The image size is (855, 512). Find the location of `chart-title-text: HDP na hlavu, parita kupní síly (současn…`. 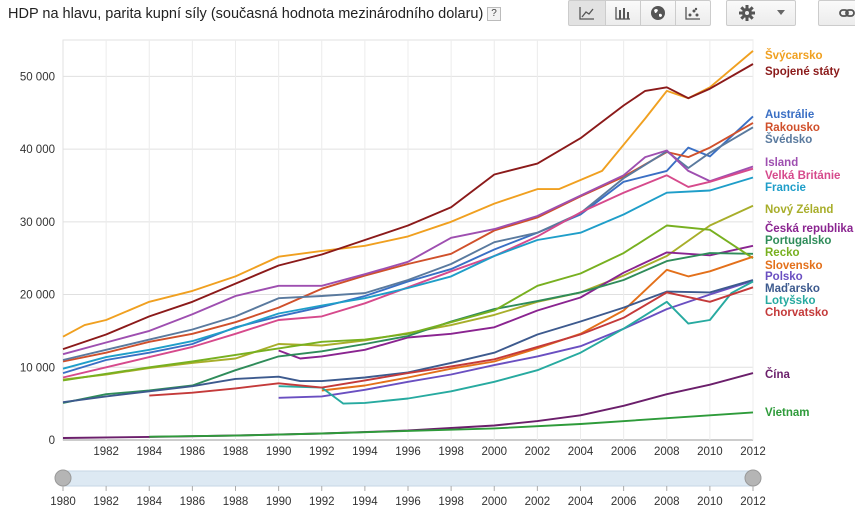

chart-title-text: HDP na hlavu, parita kupní síly (současn… is located at coordinates (246, 14).